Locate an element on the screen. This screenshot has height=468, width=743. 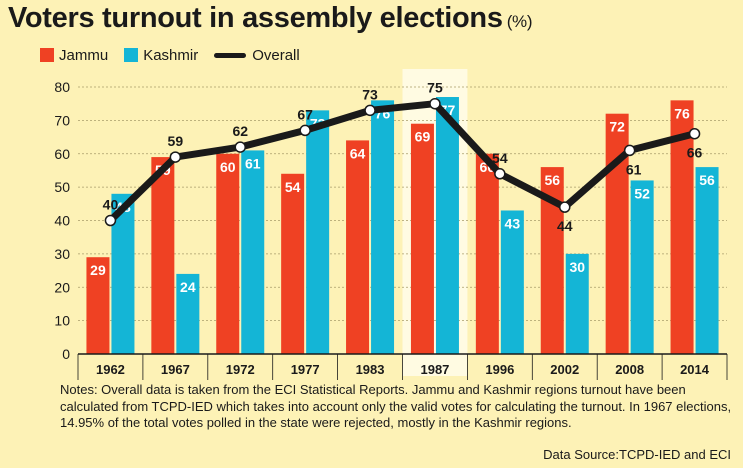
point-overall-2008 is located at coordinates (629, 150).